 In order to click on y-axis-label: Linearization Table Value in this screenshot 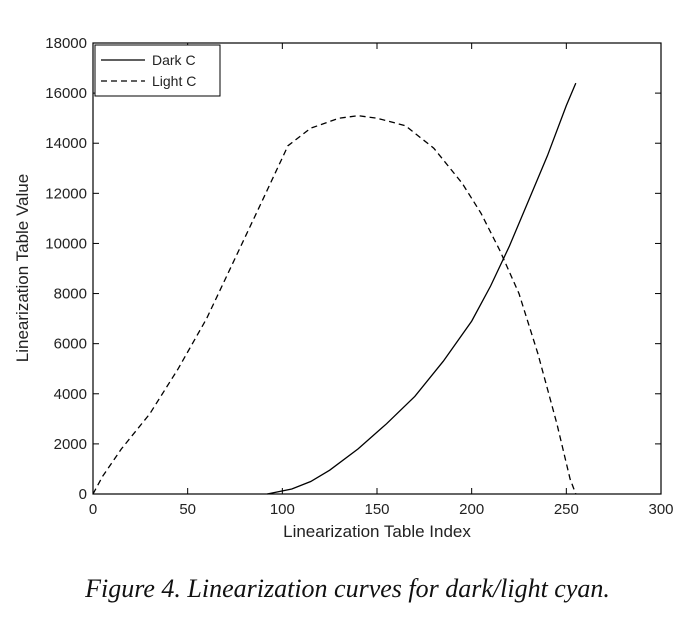, I will do `click(22, 268)`.